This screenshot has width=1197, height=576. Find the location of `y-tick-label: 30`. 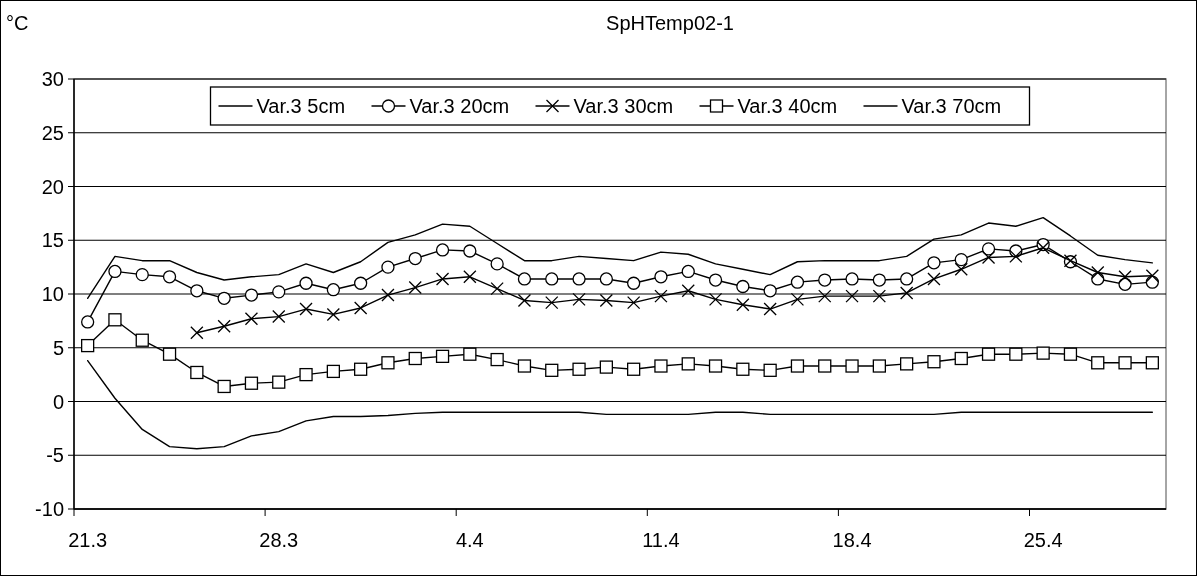

y-tick-label: 30 is located at coordinates (52, 79).